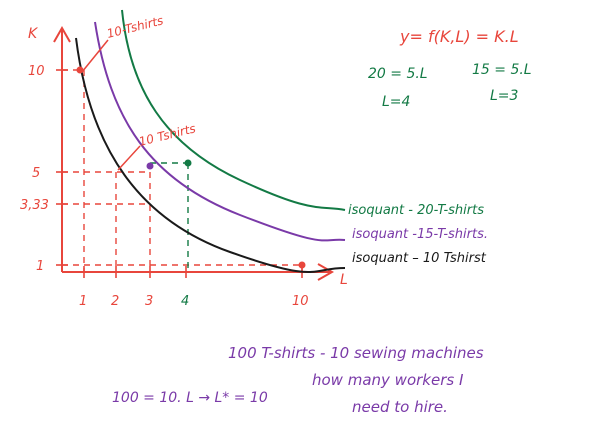  What do you see at coordinates (398, 74) in the screenshot?
I see `equation-left: 20 = 5.L` at bounding box center [398, 74].